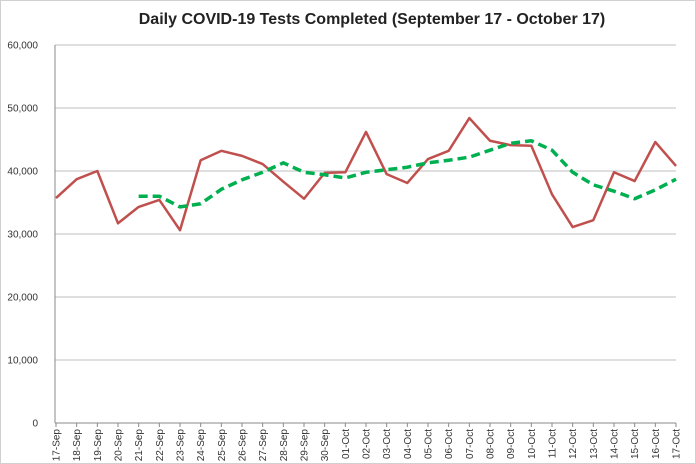  Describe the element at coordinates (77, 445) in the screenshot. I see `x-tick-label: 18-Sep` at that location.